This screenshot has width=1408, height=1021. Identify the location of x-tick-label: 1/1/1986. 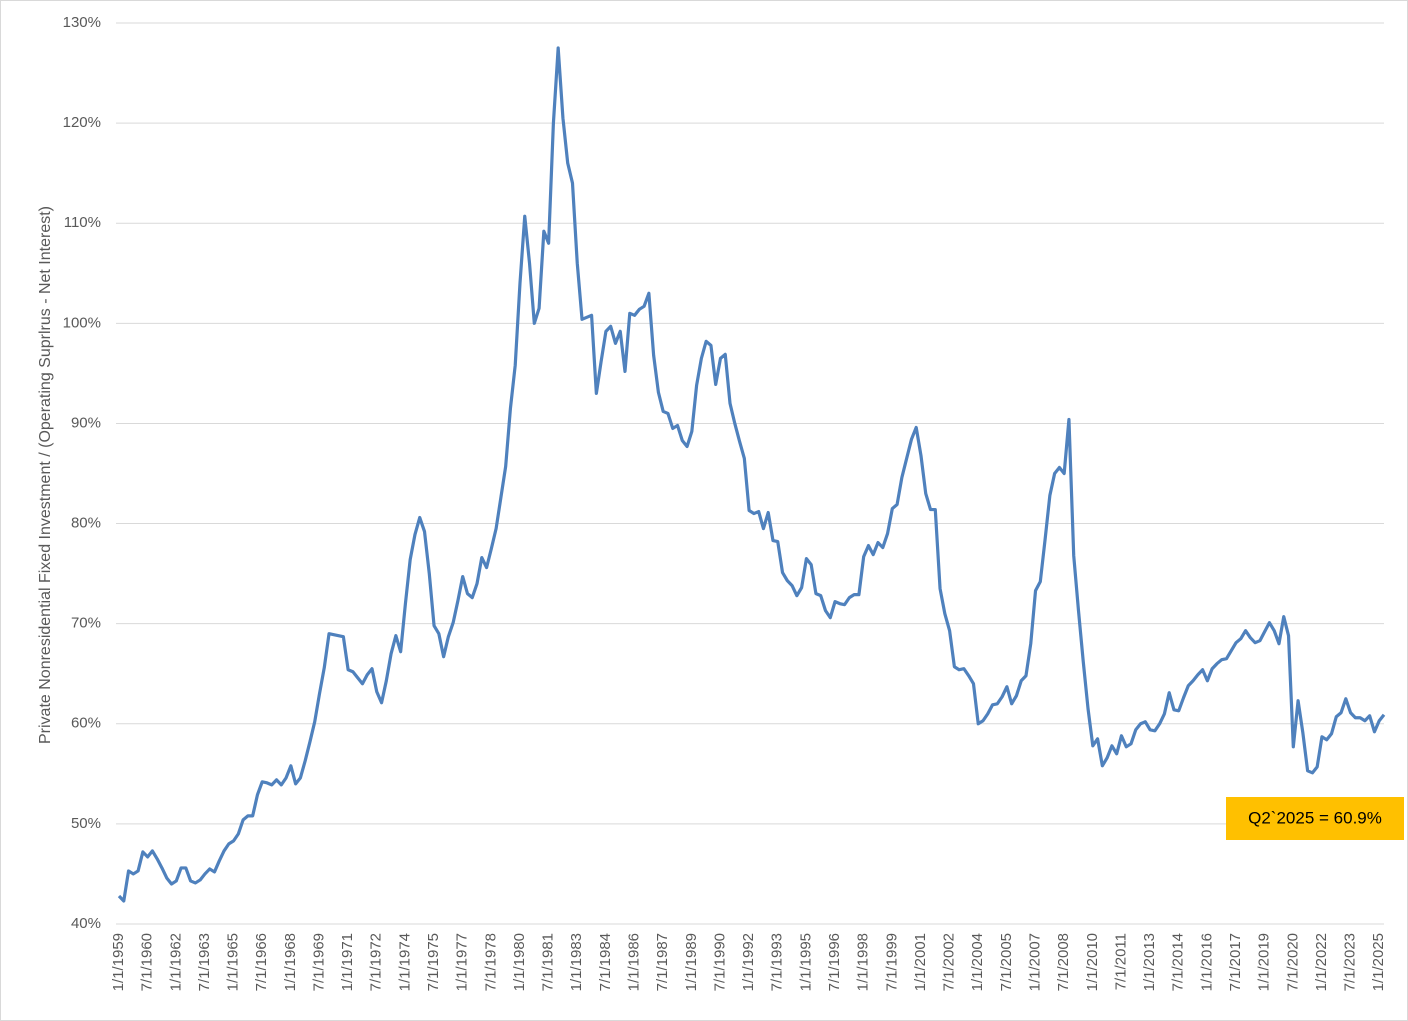
(634, 962).